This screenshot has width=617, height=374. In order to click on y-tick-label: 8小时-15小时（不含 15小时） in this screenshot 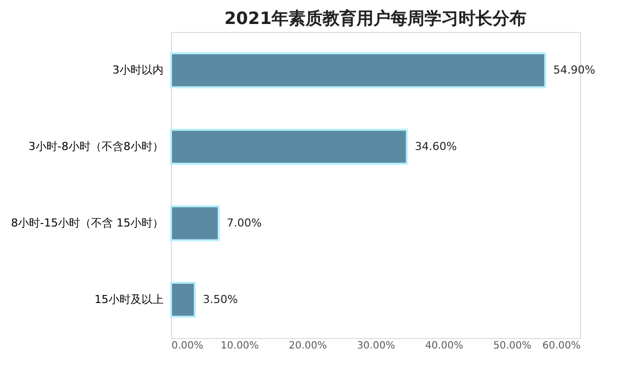, I will do `click(87, 223)`.